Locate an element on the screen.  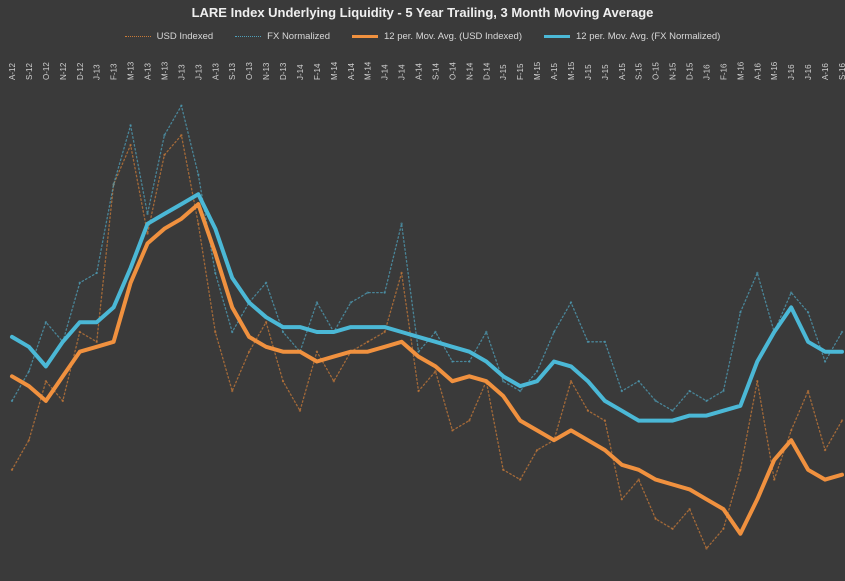
x-tick-label: M-15 is located at coordinates (537, 70).